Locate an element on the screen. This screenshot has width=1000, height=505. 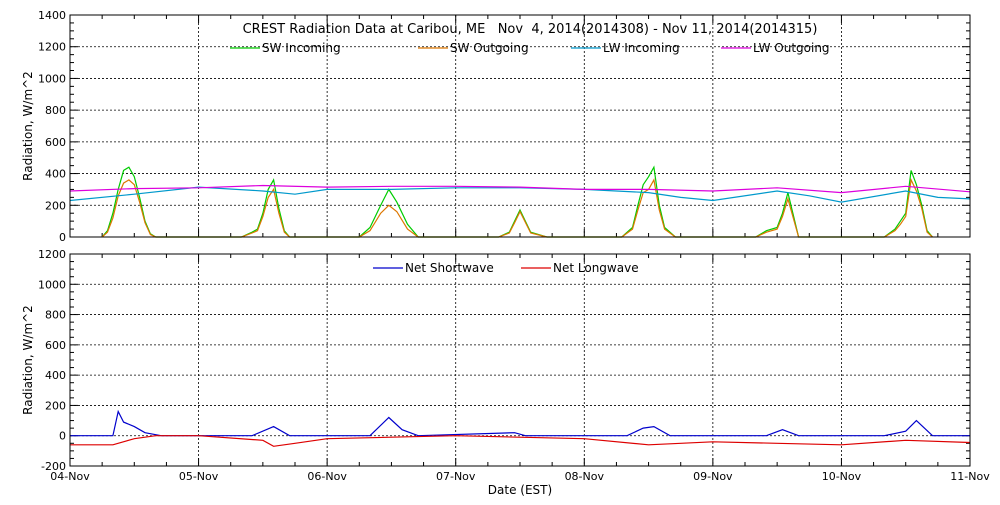
bottom-series is located at coordinates (520, 428).